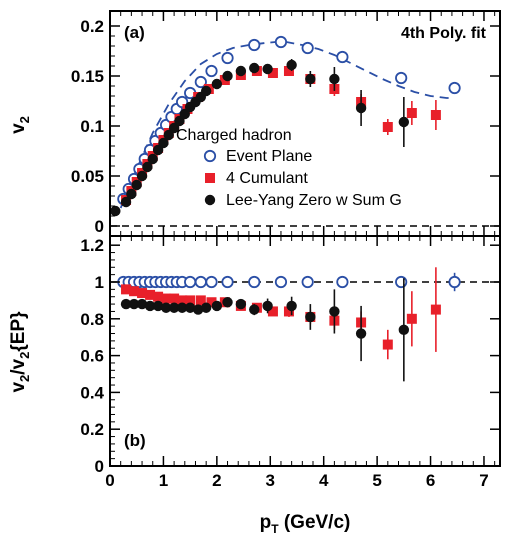 This screenshot has height=541, width=506. What do you see at coordinates (210, 178) in the screenshot?
I see `legend-marker-4-cumulant` at bounding box center [210, 178].